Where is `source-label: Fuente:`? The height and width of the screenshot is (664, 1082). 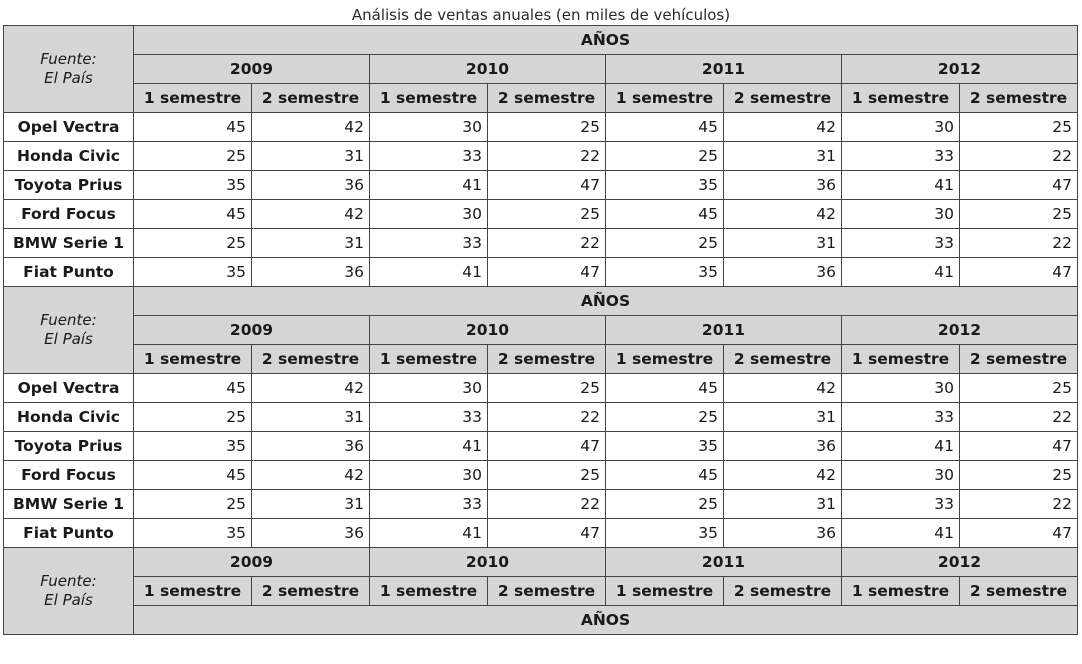
source-label: Fuente: is located at coordinates (68, 581).